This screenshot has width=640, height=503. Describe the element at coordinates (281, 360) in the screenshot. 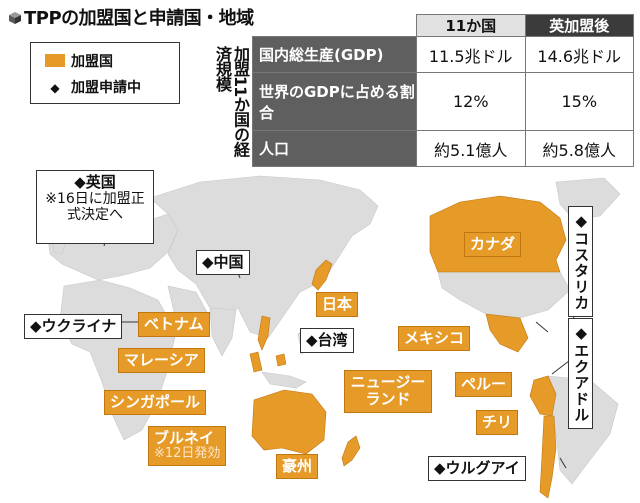

I see `member-shape-brunei` at that location.